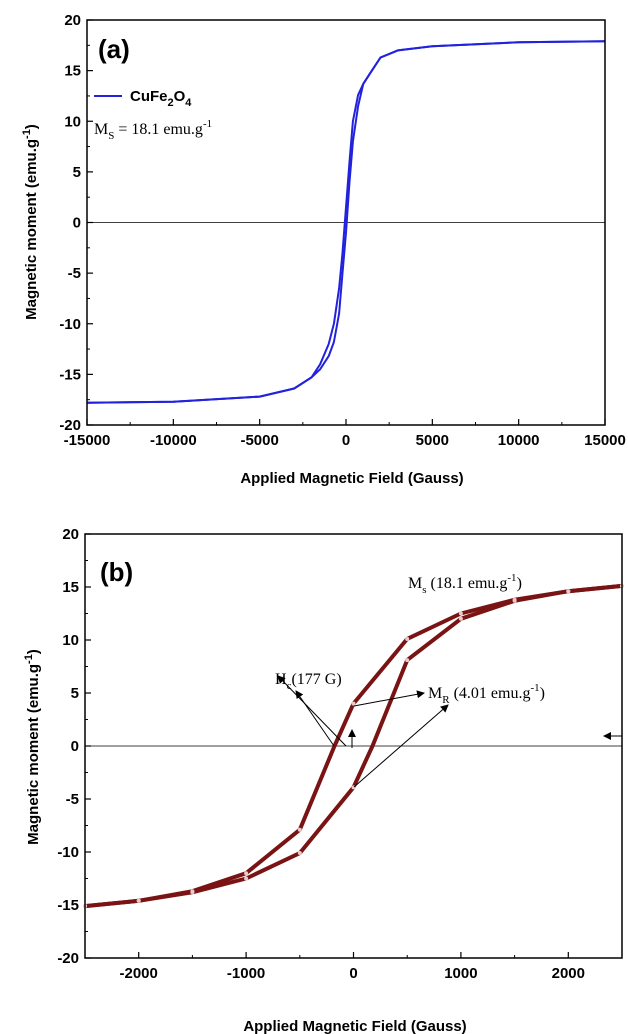  I want to click on chart-a-xtick-label: 5000, so click(432, 440).